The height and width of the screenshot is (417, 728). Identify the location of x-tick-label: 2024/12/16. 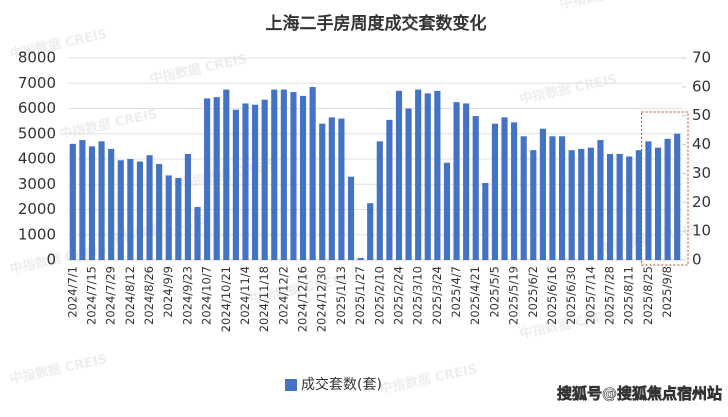
(303, 299).